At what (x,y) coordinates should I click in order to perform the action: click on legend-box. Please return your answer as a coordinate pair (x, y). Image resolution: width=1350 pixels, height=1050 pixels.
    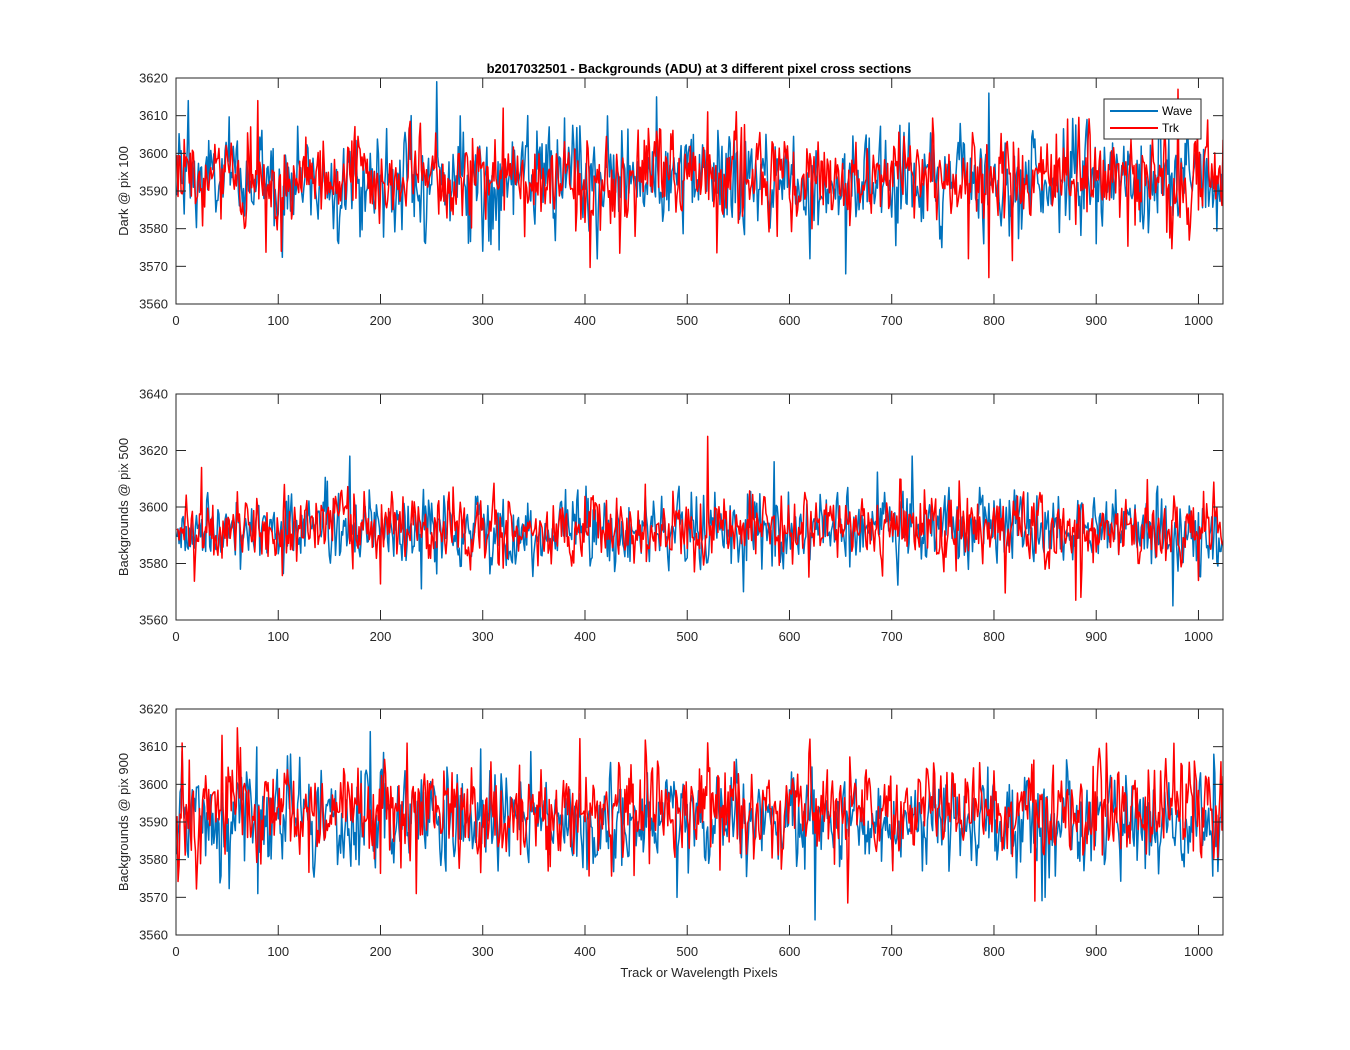
    Looking at the image, I should click on (1152, 119).